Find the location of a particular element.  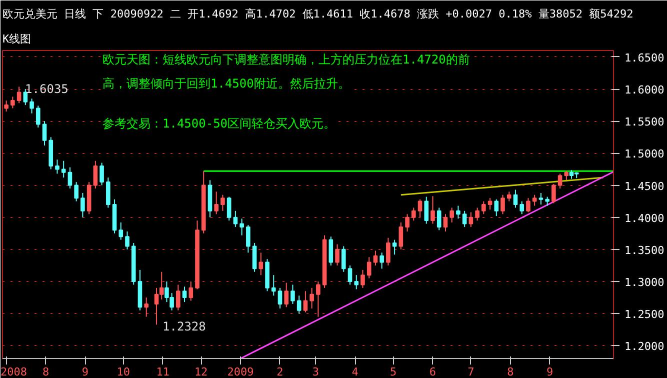

x-tick-label: 10 is located at coordinates (123, 372).